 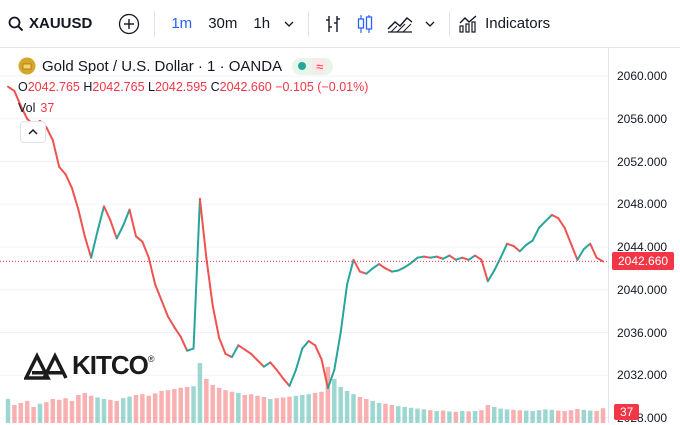 I want to click on chevron-up-icon, so click(x=33, y=132).